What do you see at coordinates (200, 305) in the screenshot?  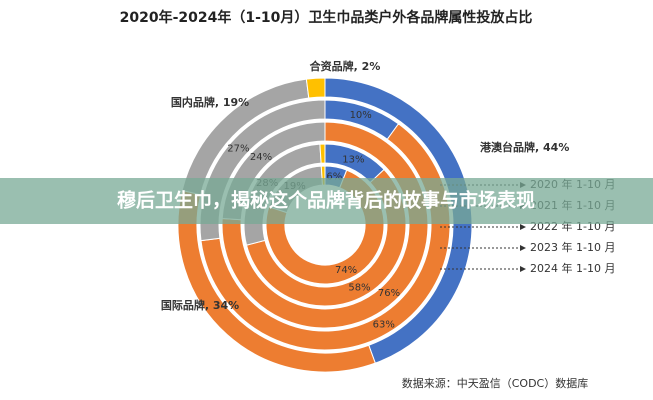 I see `annotation: 国际品牌, 34%` at bounding box center [200, 305].